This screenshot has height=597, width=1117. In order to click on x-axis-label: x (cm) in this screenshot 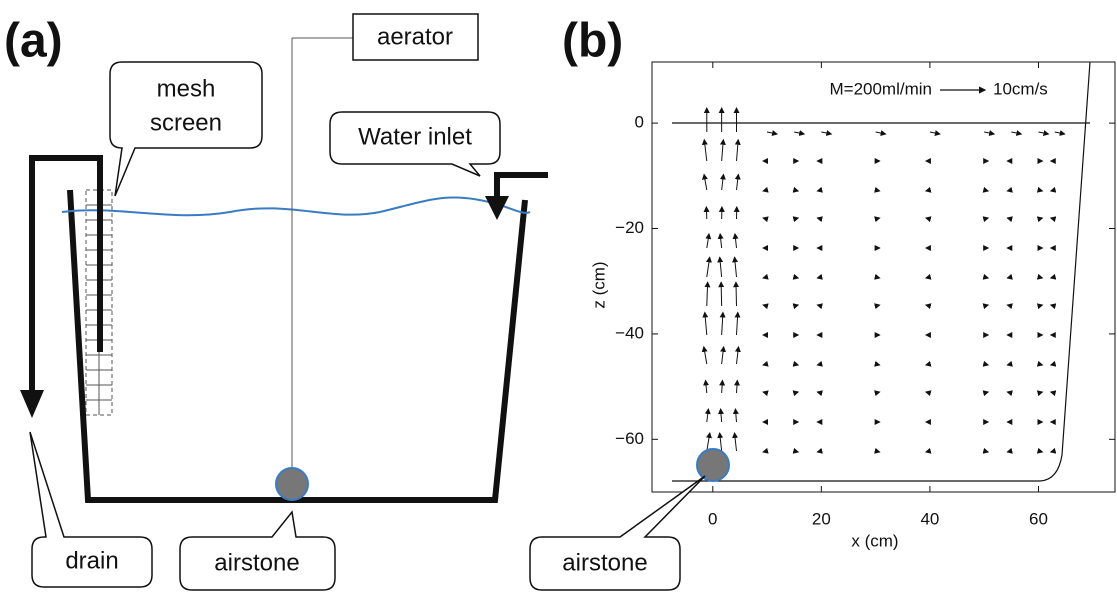, I will do `click(874, 540)`.